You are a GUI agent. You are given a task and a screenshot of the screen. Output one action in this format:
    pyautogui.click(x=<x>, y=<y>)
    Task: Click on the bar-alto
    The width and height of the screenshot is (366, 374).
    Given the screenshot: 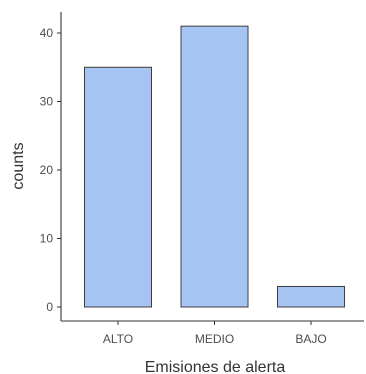 What is the action you would take?
    pyautogui.click(x=118, y=187)
    